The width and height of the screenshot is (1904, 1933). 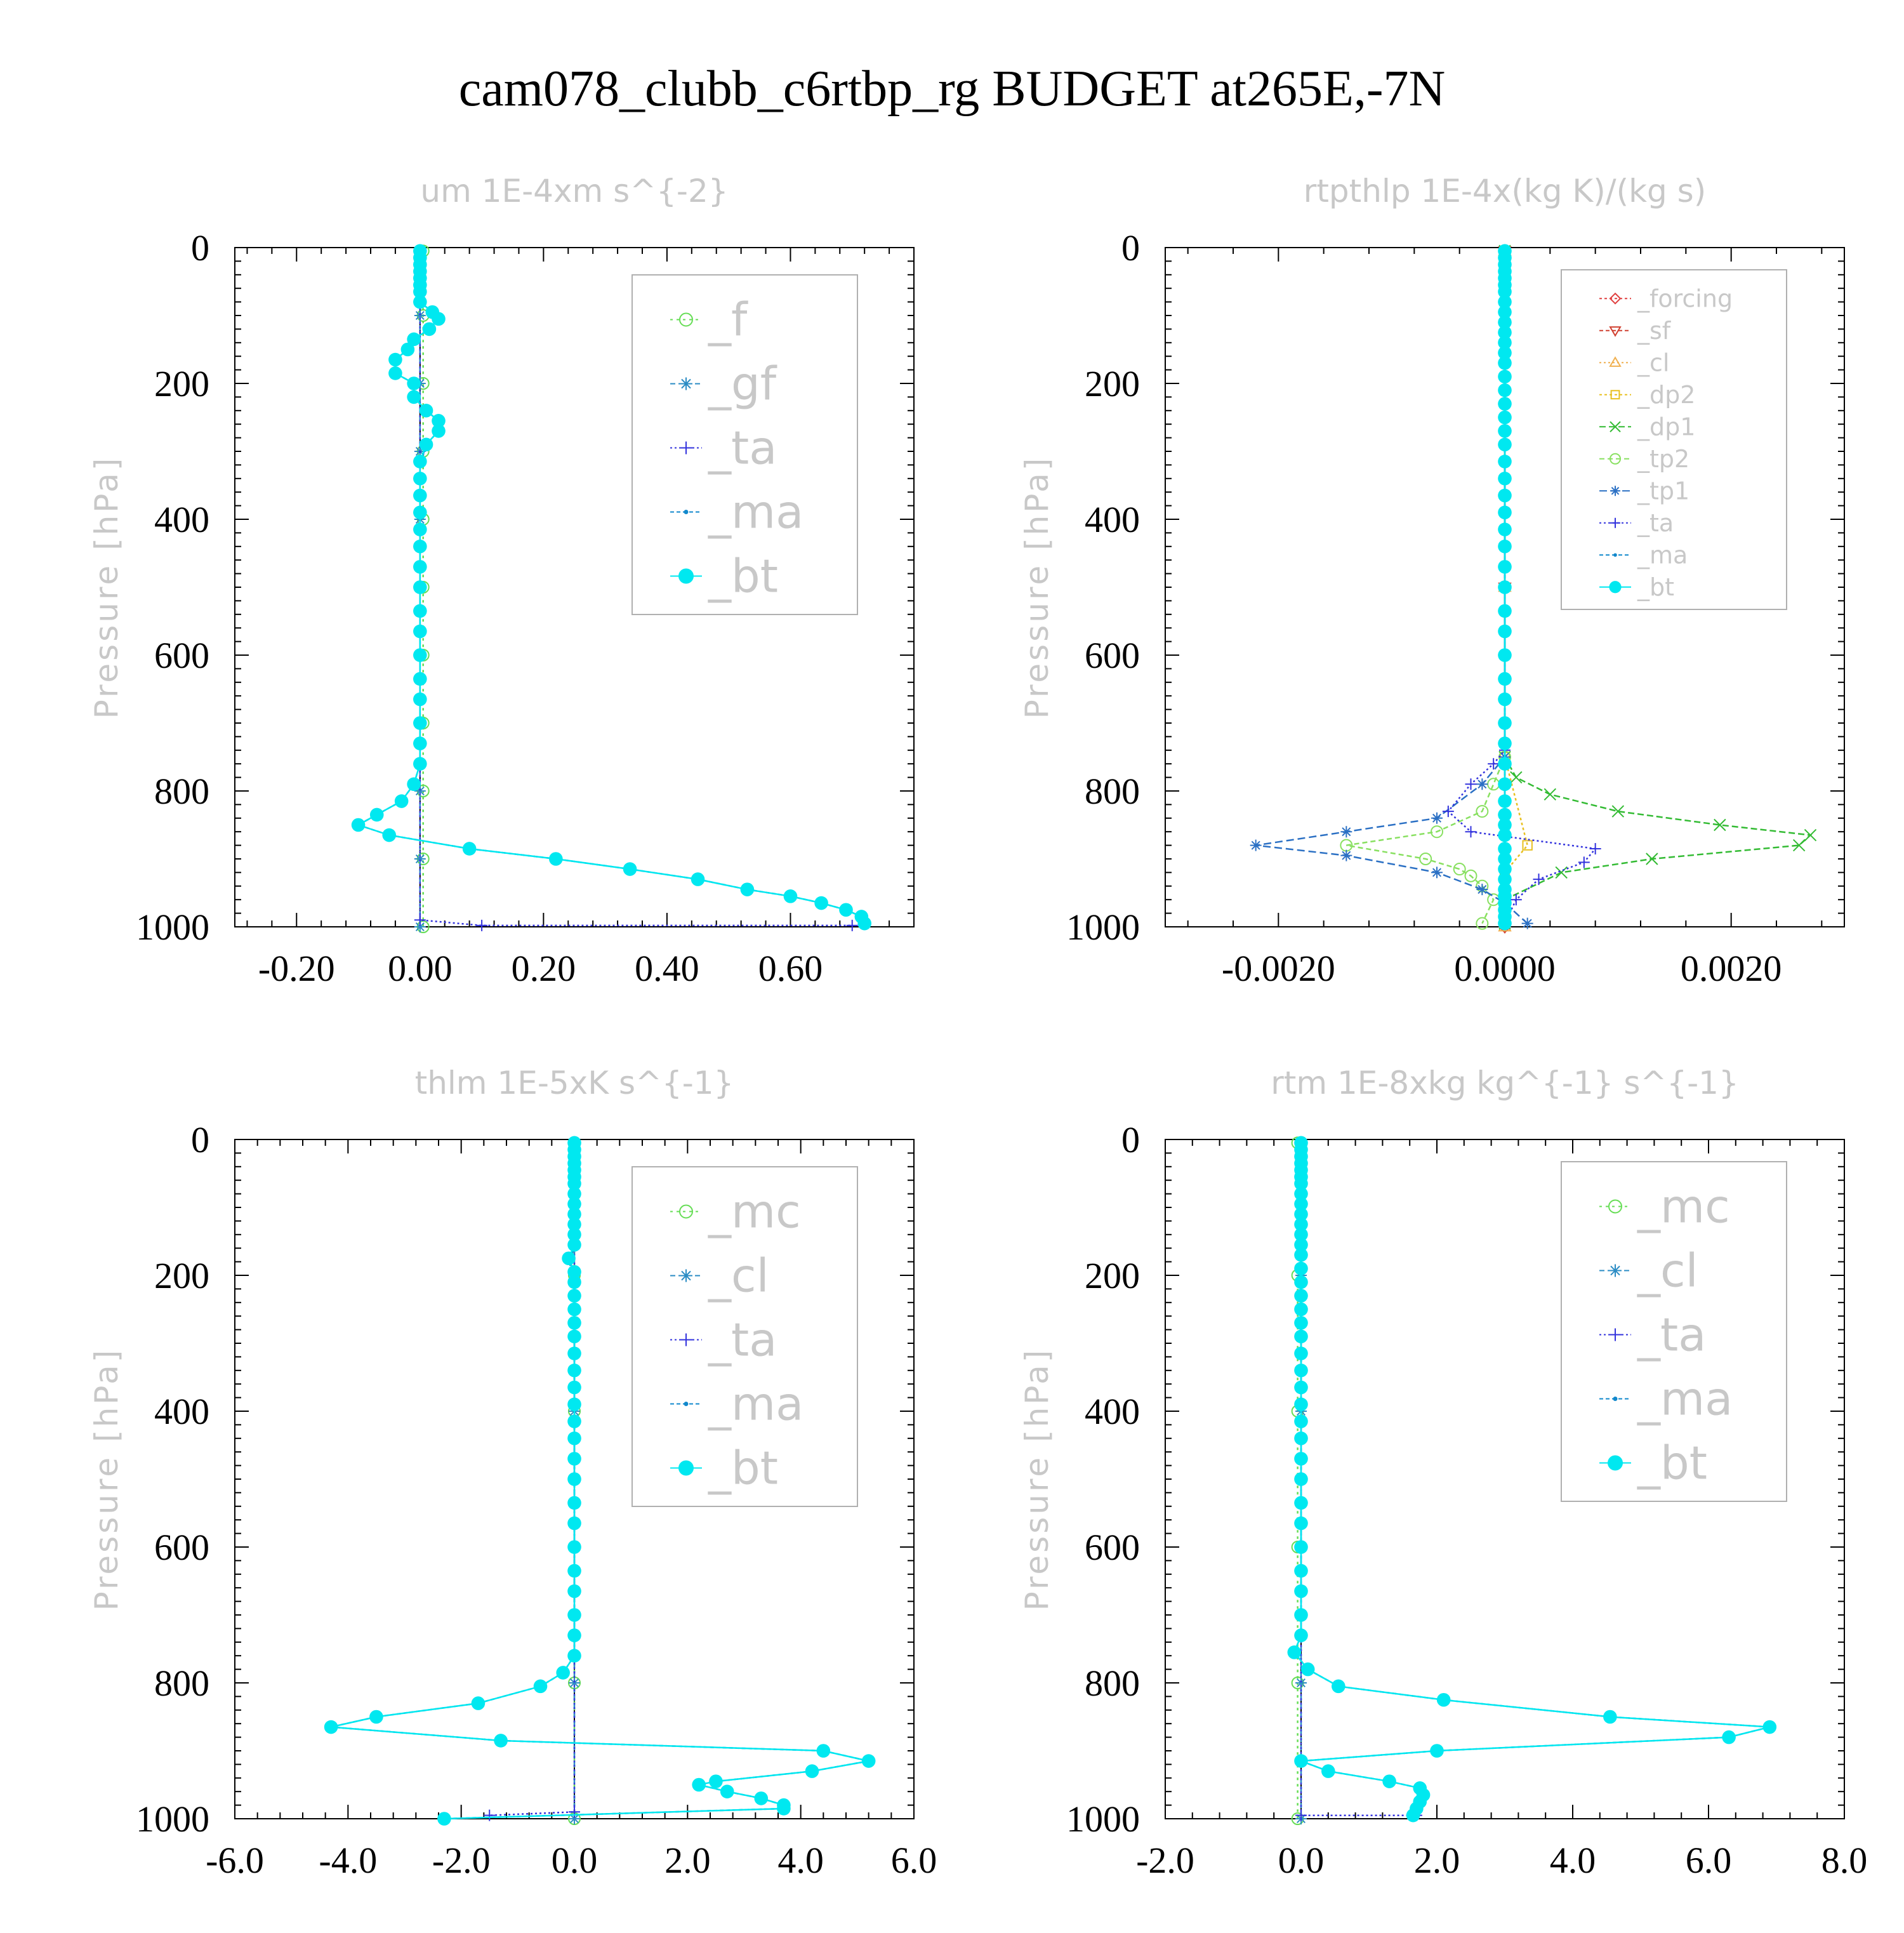 I want to click on rtm-x-tick-label: 2.0, so click(x=1437, y=1860).